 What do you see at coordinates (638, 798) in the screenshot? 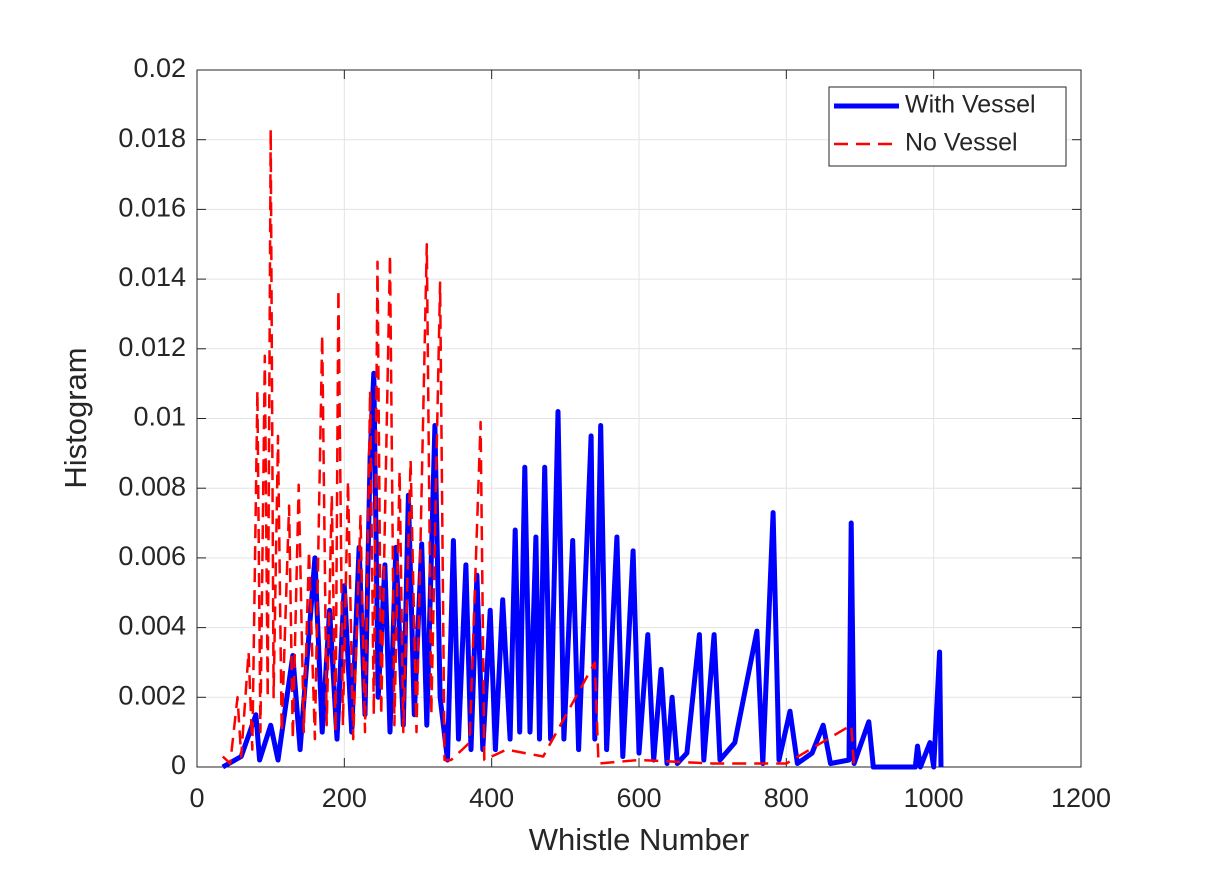
I see `x-tick-label: 600` at bounding box center [638, 798].